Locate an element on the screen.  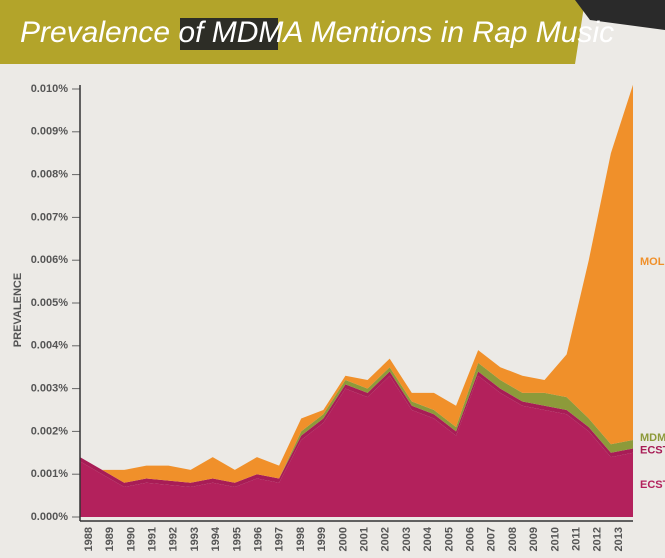
y-tick-label: 0.003% is located at coordinates (50, 389).